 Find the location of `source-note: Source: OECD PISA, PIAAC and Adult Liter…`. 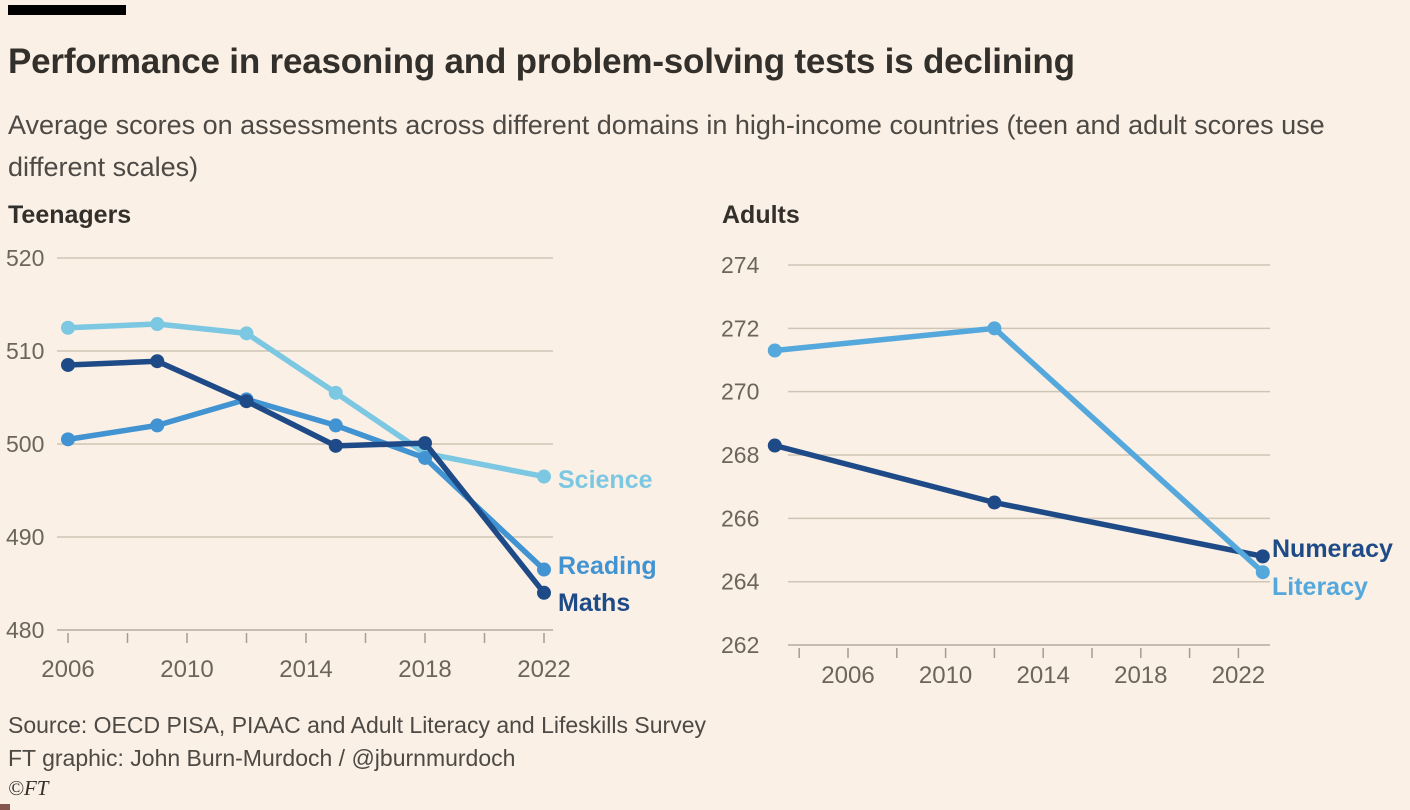

source-note: Source: OECD PISA, PIAAC and Adult Liter… is located at coordinates (357, 725).